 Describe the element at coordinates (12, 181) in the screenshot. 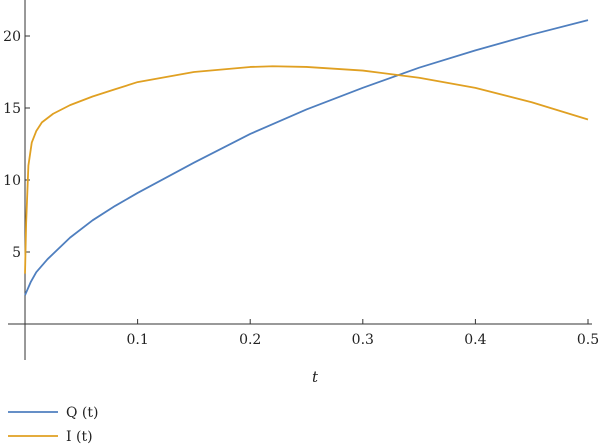

I see `y-tick-label: 10` at that location.